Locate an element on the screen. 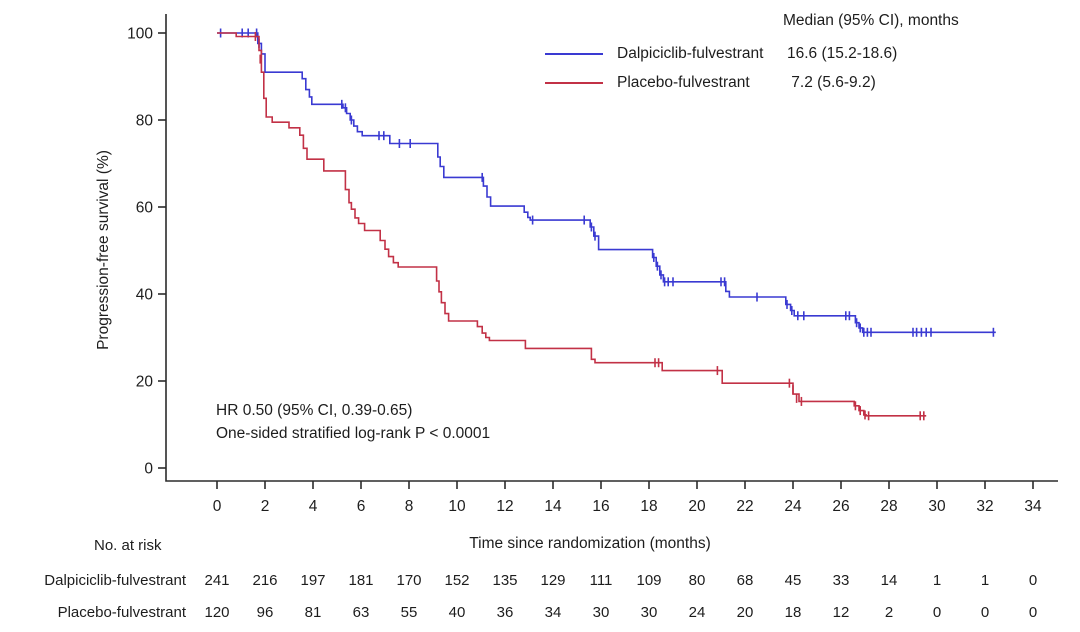  risk-count: 33 is located at coordinates (841, 580).